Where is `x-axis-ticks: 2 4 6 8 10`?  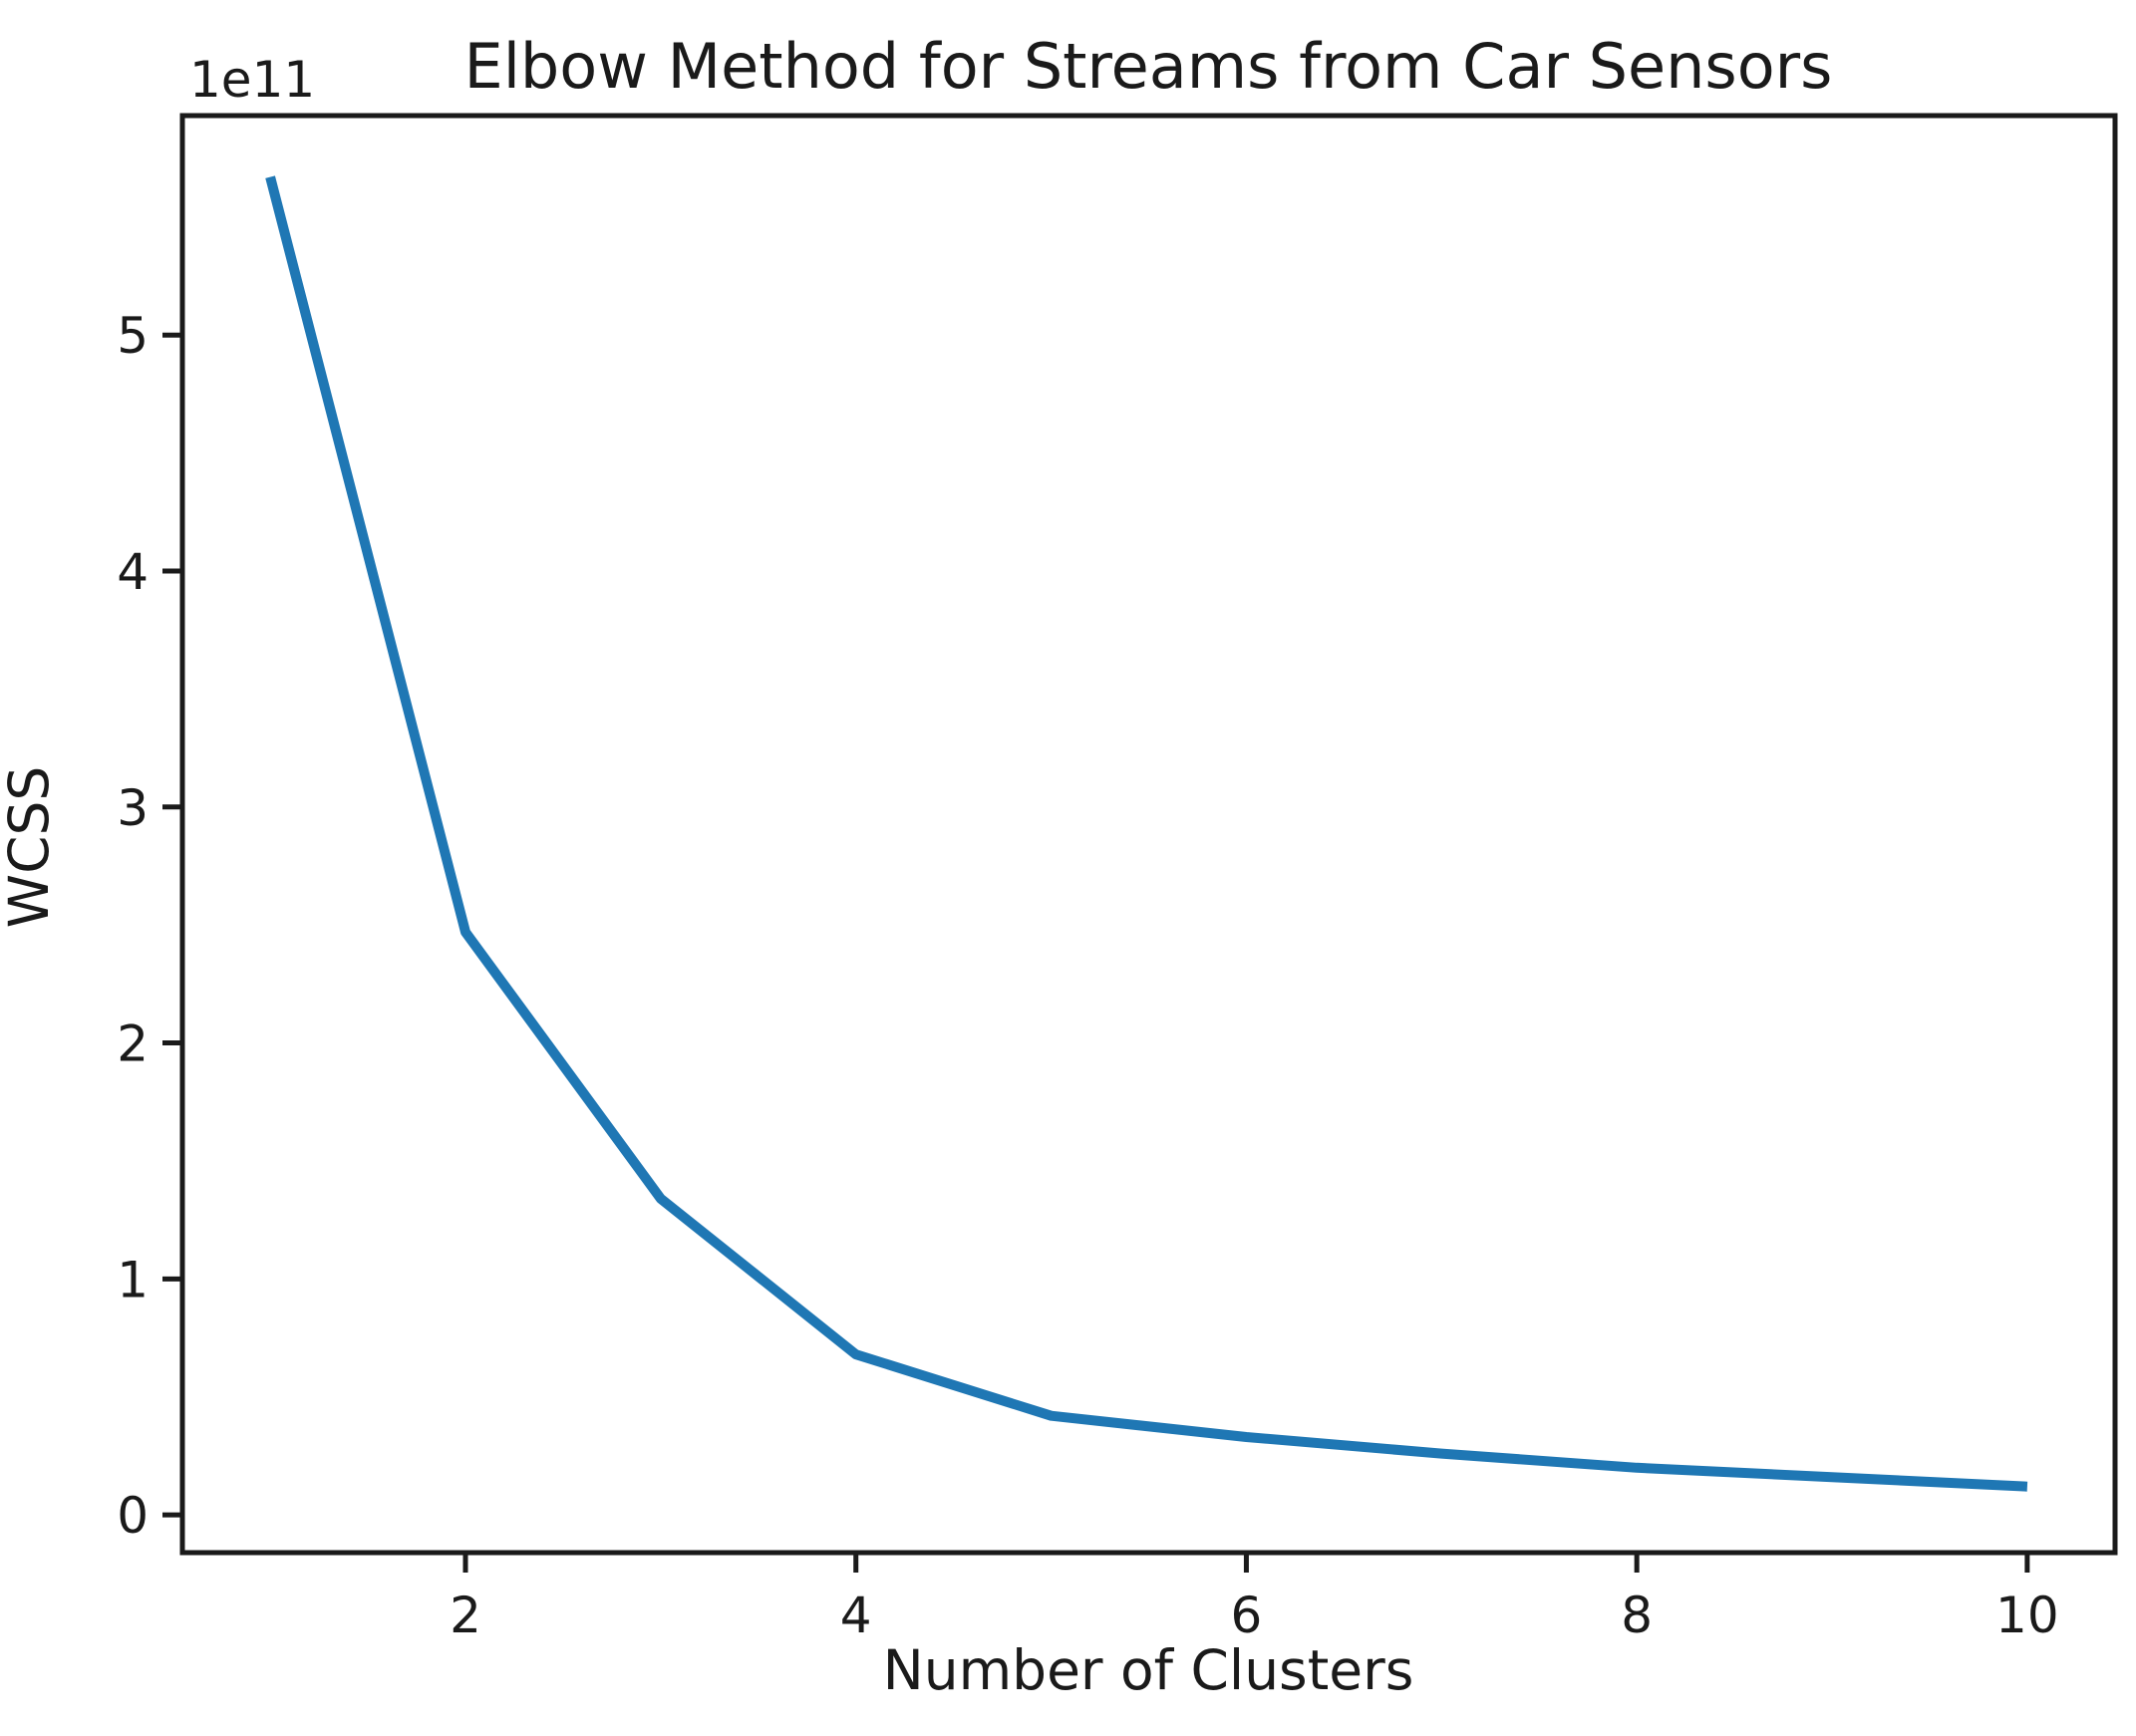 x-axis-ticks: 2 4 6 8 10 is located at coordinates (1254, 1598).